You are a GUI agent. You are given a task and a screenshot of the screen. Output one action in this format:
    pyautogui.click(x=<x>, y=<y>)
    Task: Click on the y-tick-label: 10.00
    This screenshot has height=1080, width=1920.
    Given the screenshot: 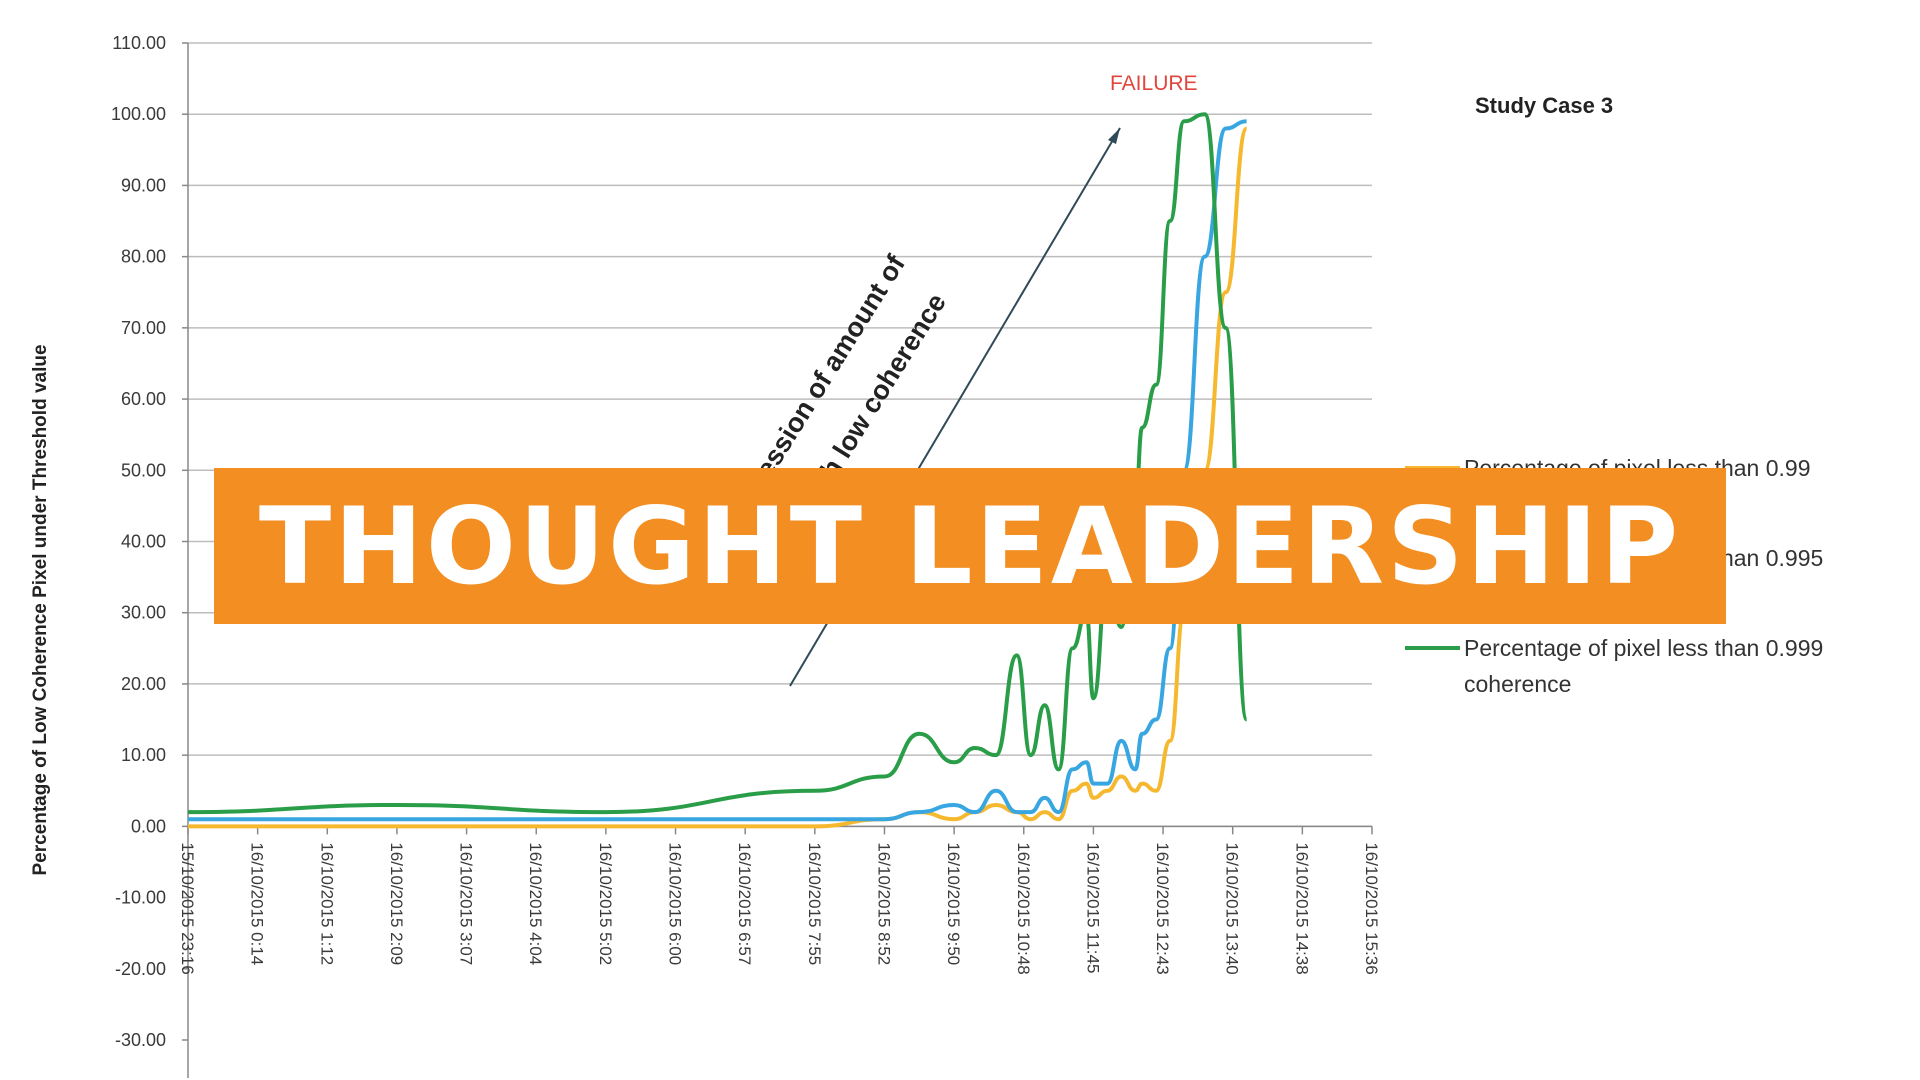 What is the action you would take?
    pyautogui.click(x=143, y=755)
    